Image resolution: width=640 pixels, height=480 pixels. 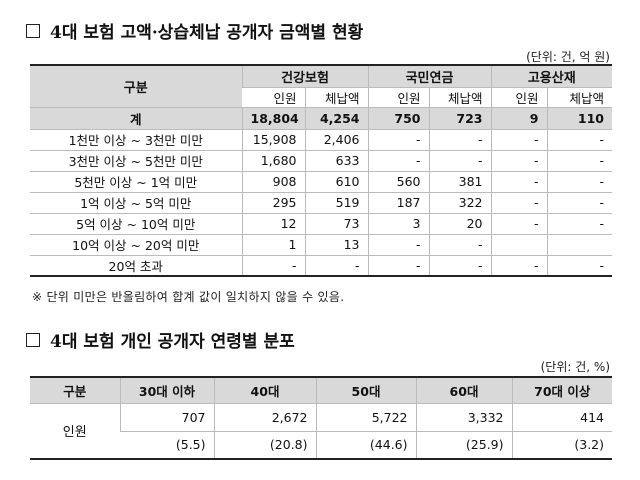 I want to click on cell: (5.5), so click(x=167, y=445).